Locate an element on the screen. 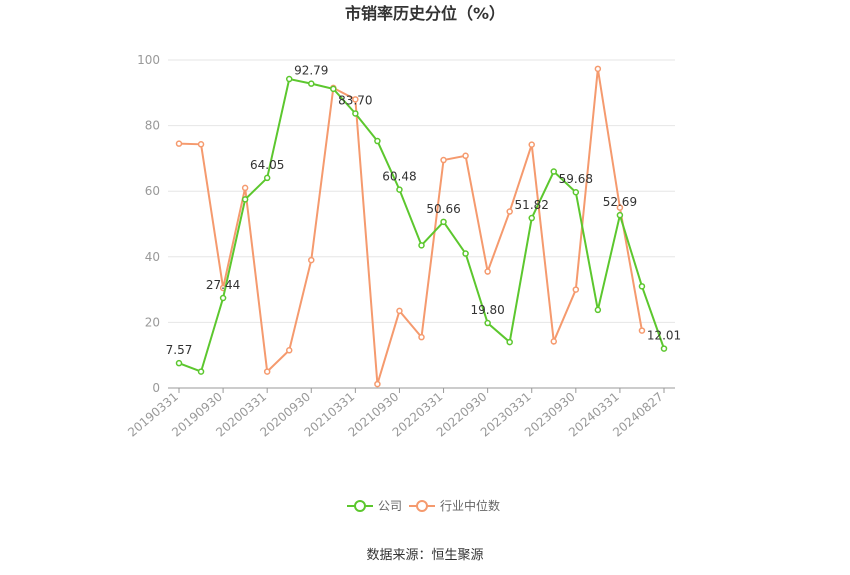  data-label: 92.79 is located at coordinates (311, 71).